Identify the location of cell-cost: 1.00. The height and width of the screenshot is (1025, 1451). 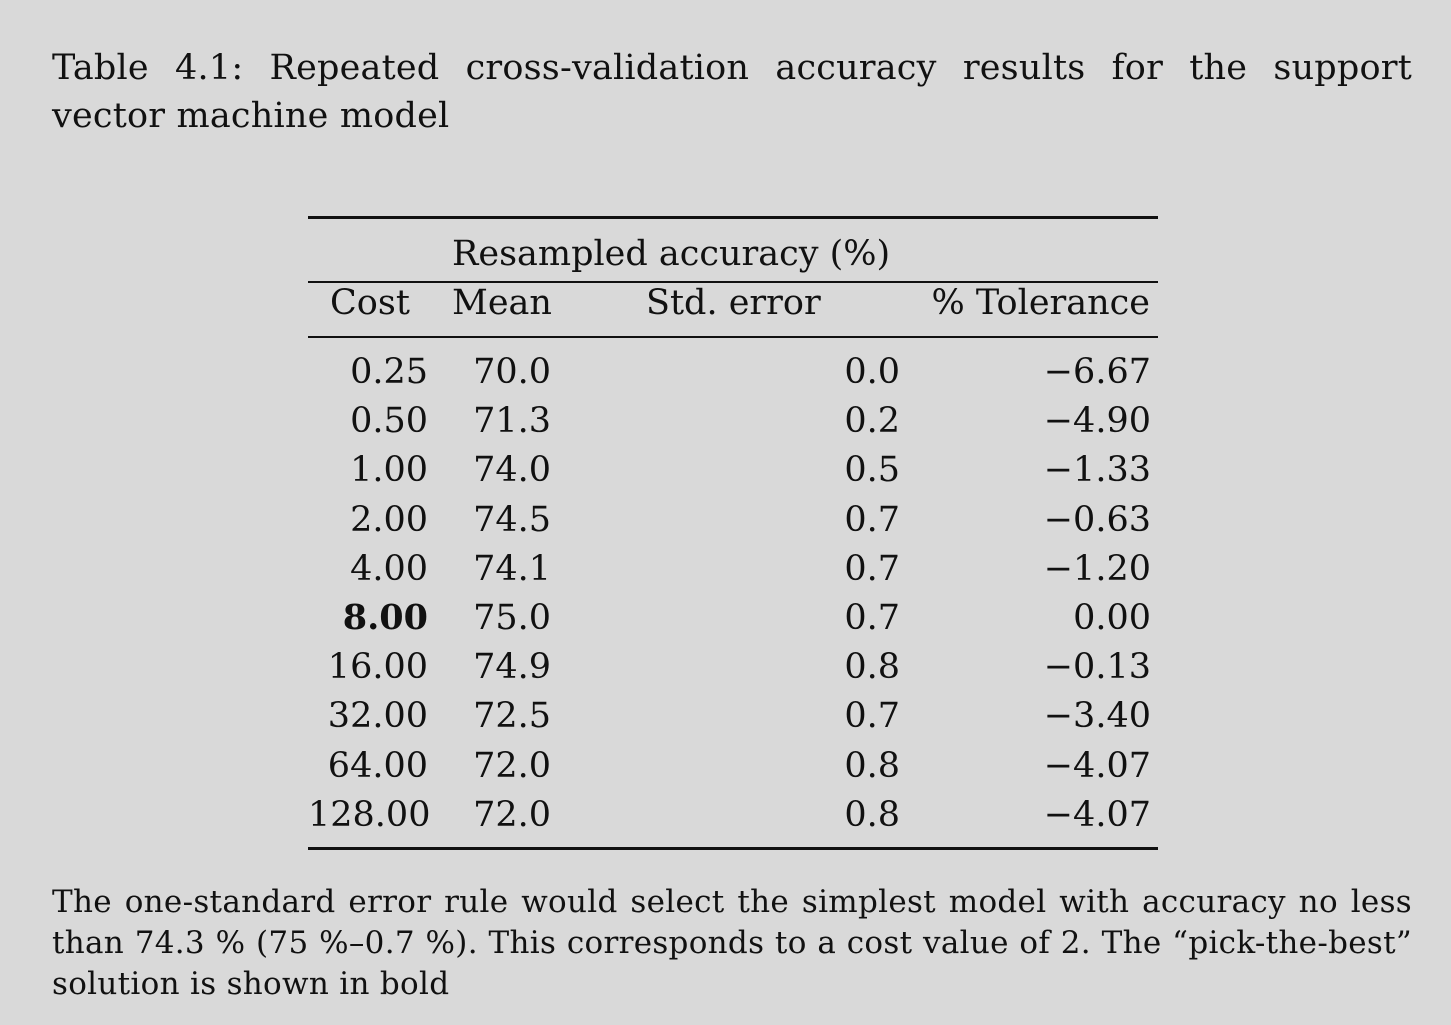
(389, 470).